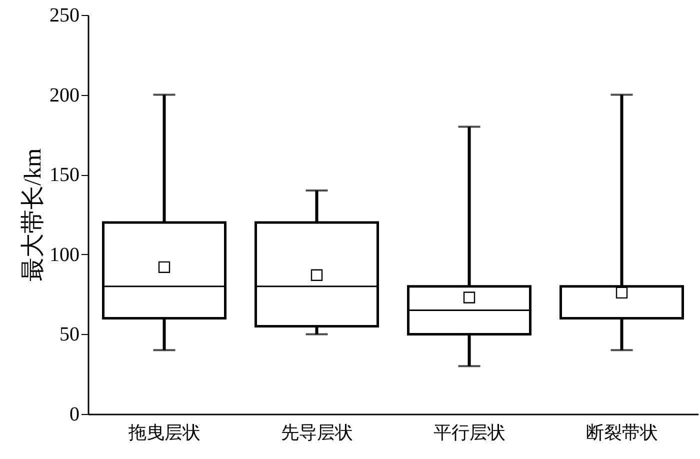  Describe the element at coordinates (163, 432) in the screenshot. I see `x-tick-label: 拖曳层状` at that location.